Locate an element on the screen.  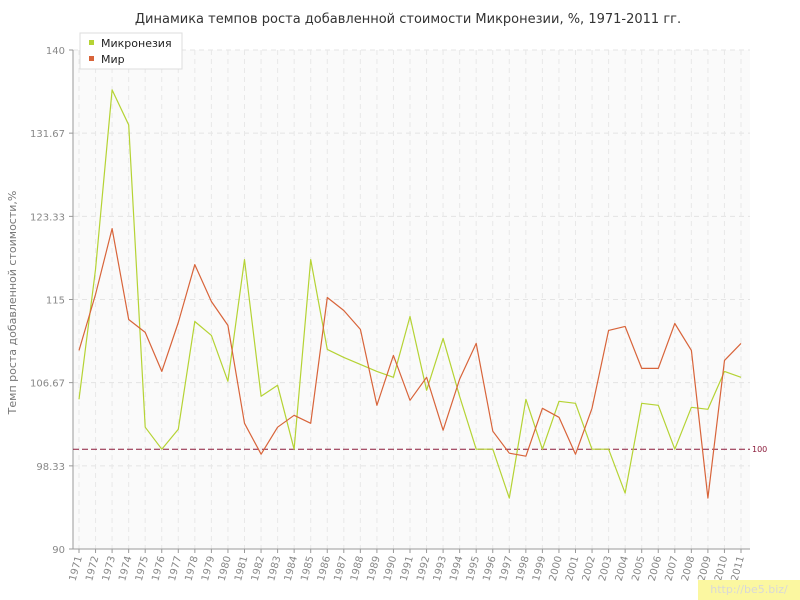
y-tick-labels: 90 98.33 106.67 115 123.33 131.67 140 is located at coordinates (47, 301).